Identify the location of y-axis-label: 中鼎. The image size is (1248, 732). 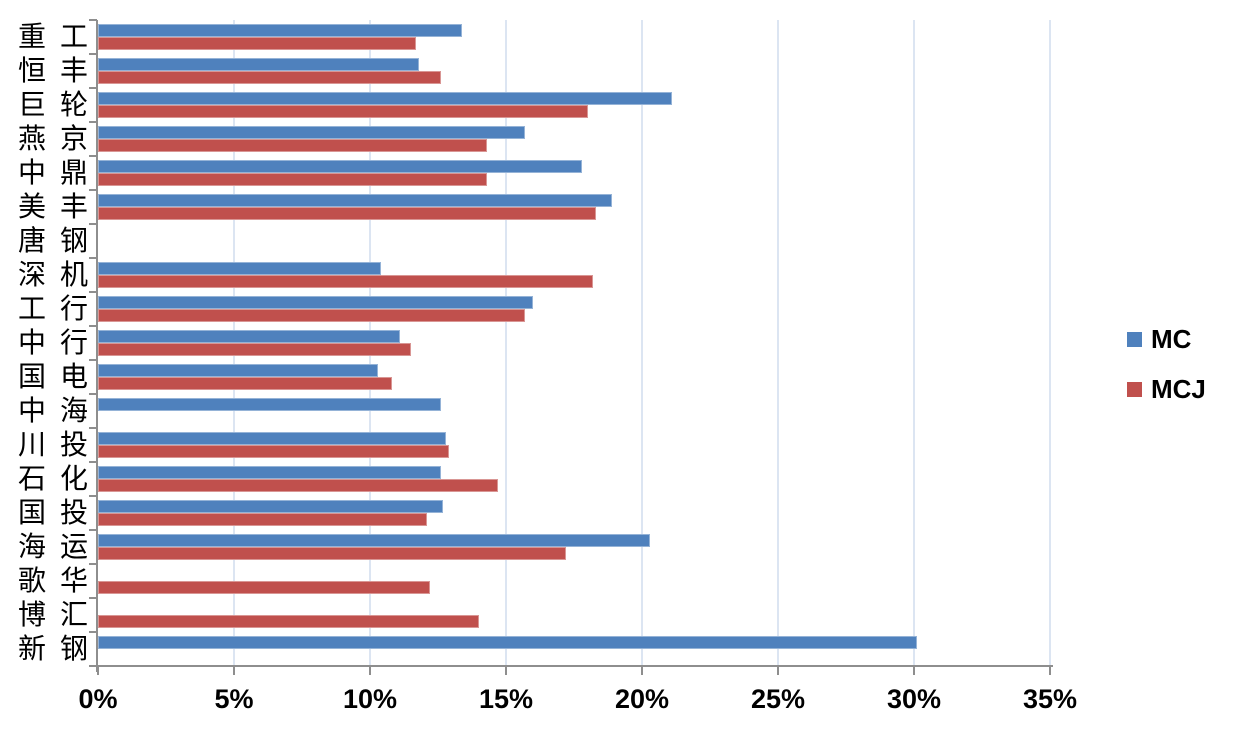
(59, 172).